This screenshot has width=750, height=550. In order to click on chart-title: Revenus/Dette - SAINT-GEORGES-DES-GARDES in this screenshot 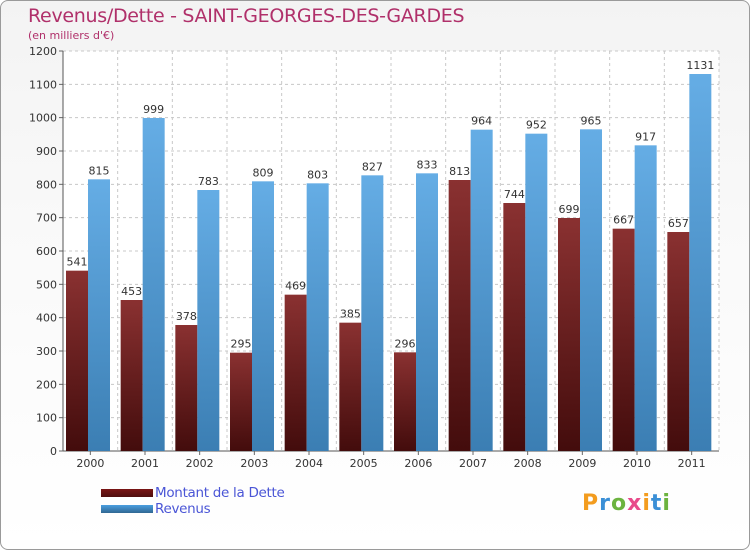, I will do `click(246, 16)`.